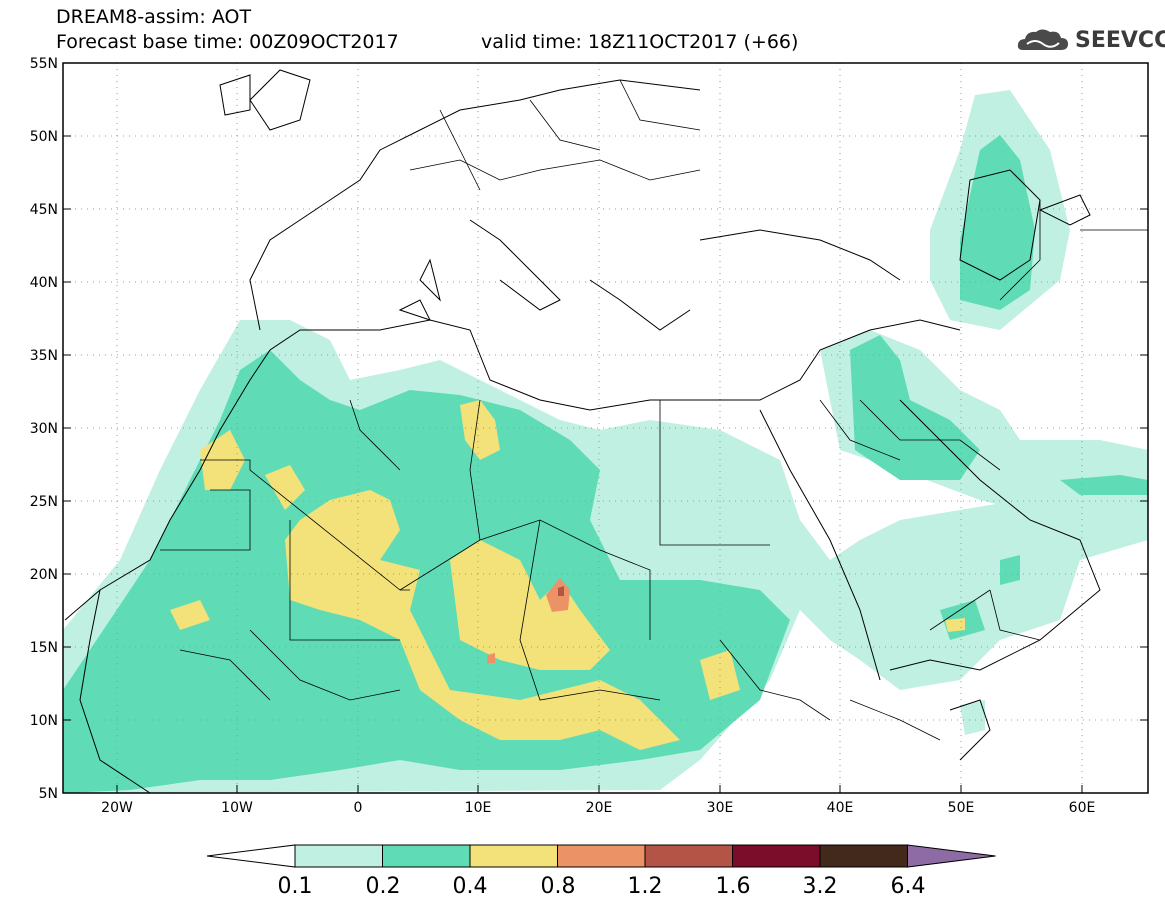 The width and height of the screenshot is (1165, 905). Describe the element at coordinates (640, 42) in the screenshot. I see `valid-time: valid time: 18Z11OCT2017 (+66)` at that location.